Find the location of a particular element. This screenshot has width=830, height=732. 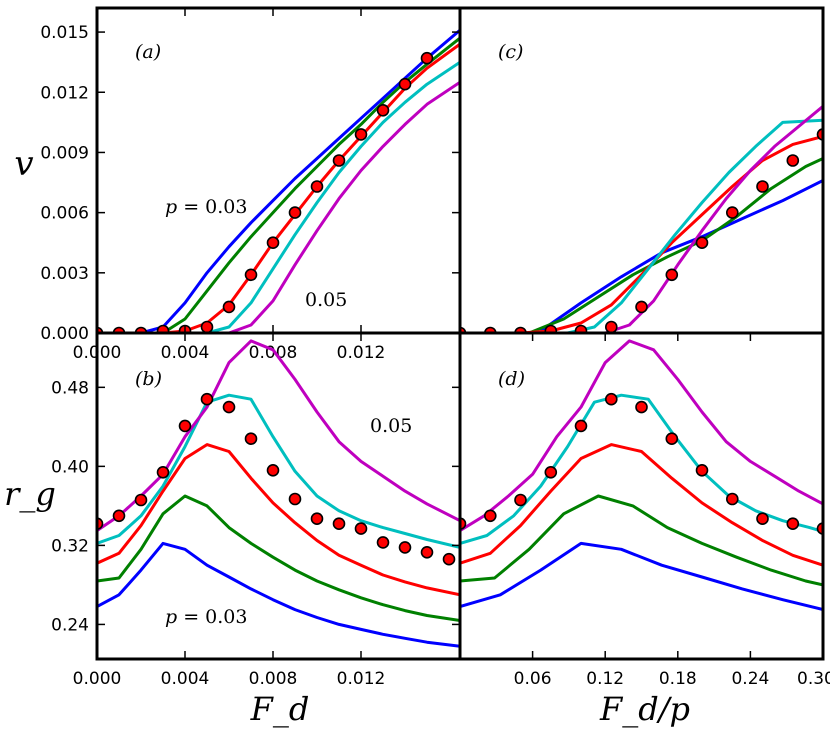

y-tick-label: 0.000 is located at coordinates (64, 334).